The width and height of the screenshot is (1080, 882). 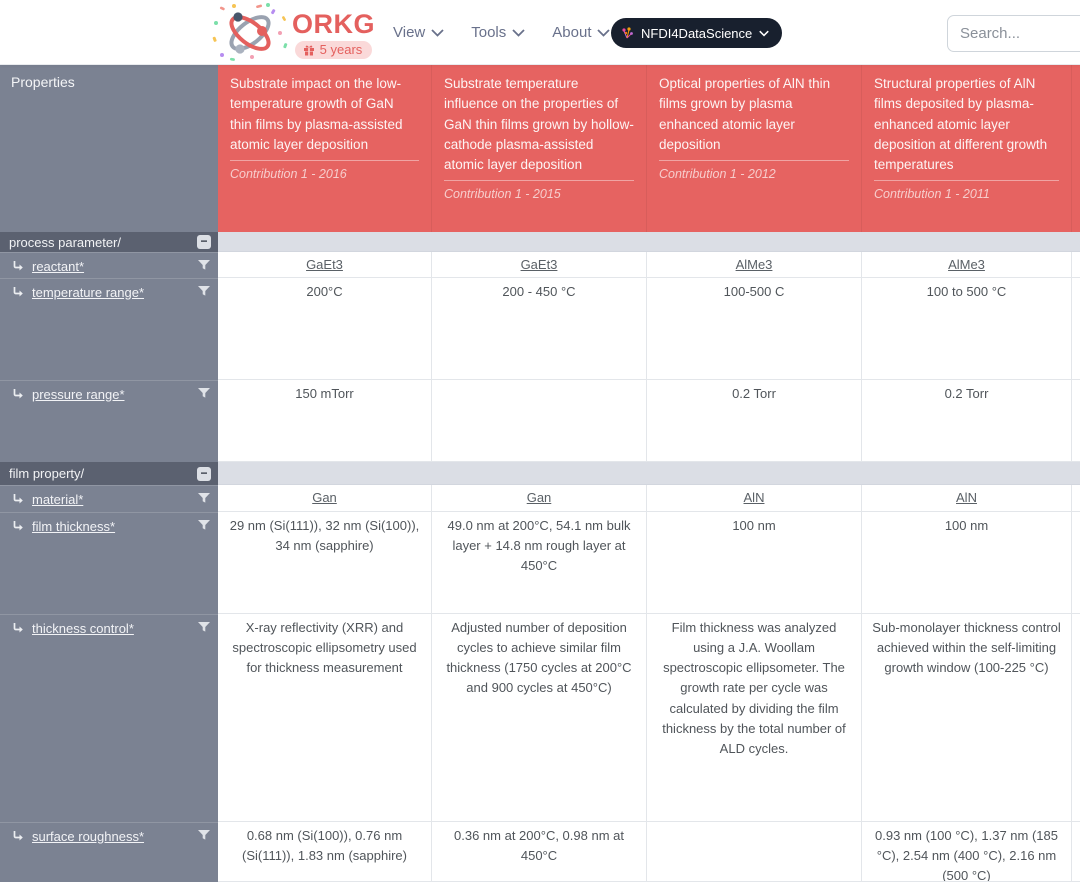 What do you see at coordinates (966, 192) in the screenshot?
I see `contribution-link: Contribution 1 - 2011` at bounding box center [966, 192].